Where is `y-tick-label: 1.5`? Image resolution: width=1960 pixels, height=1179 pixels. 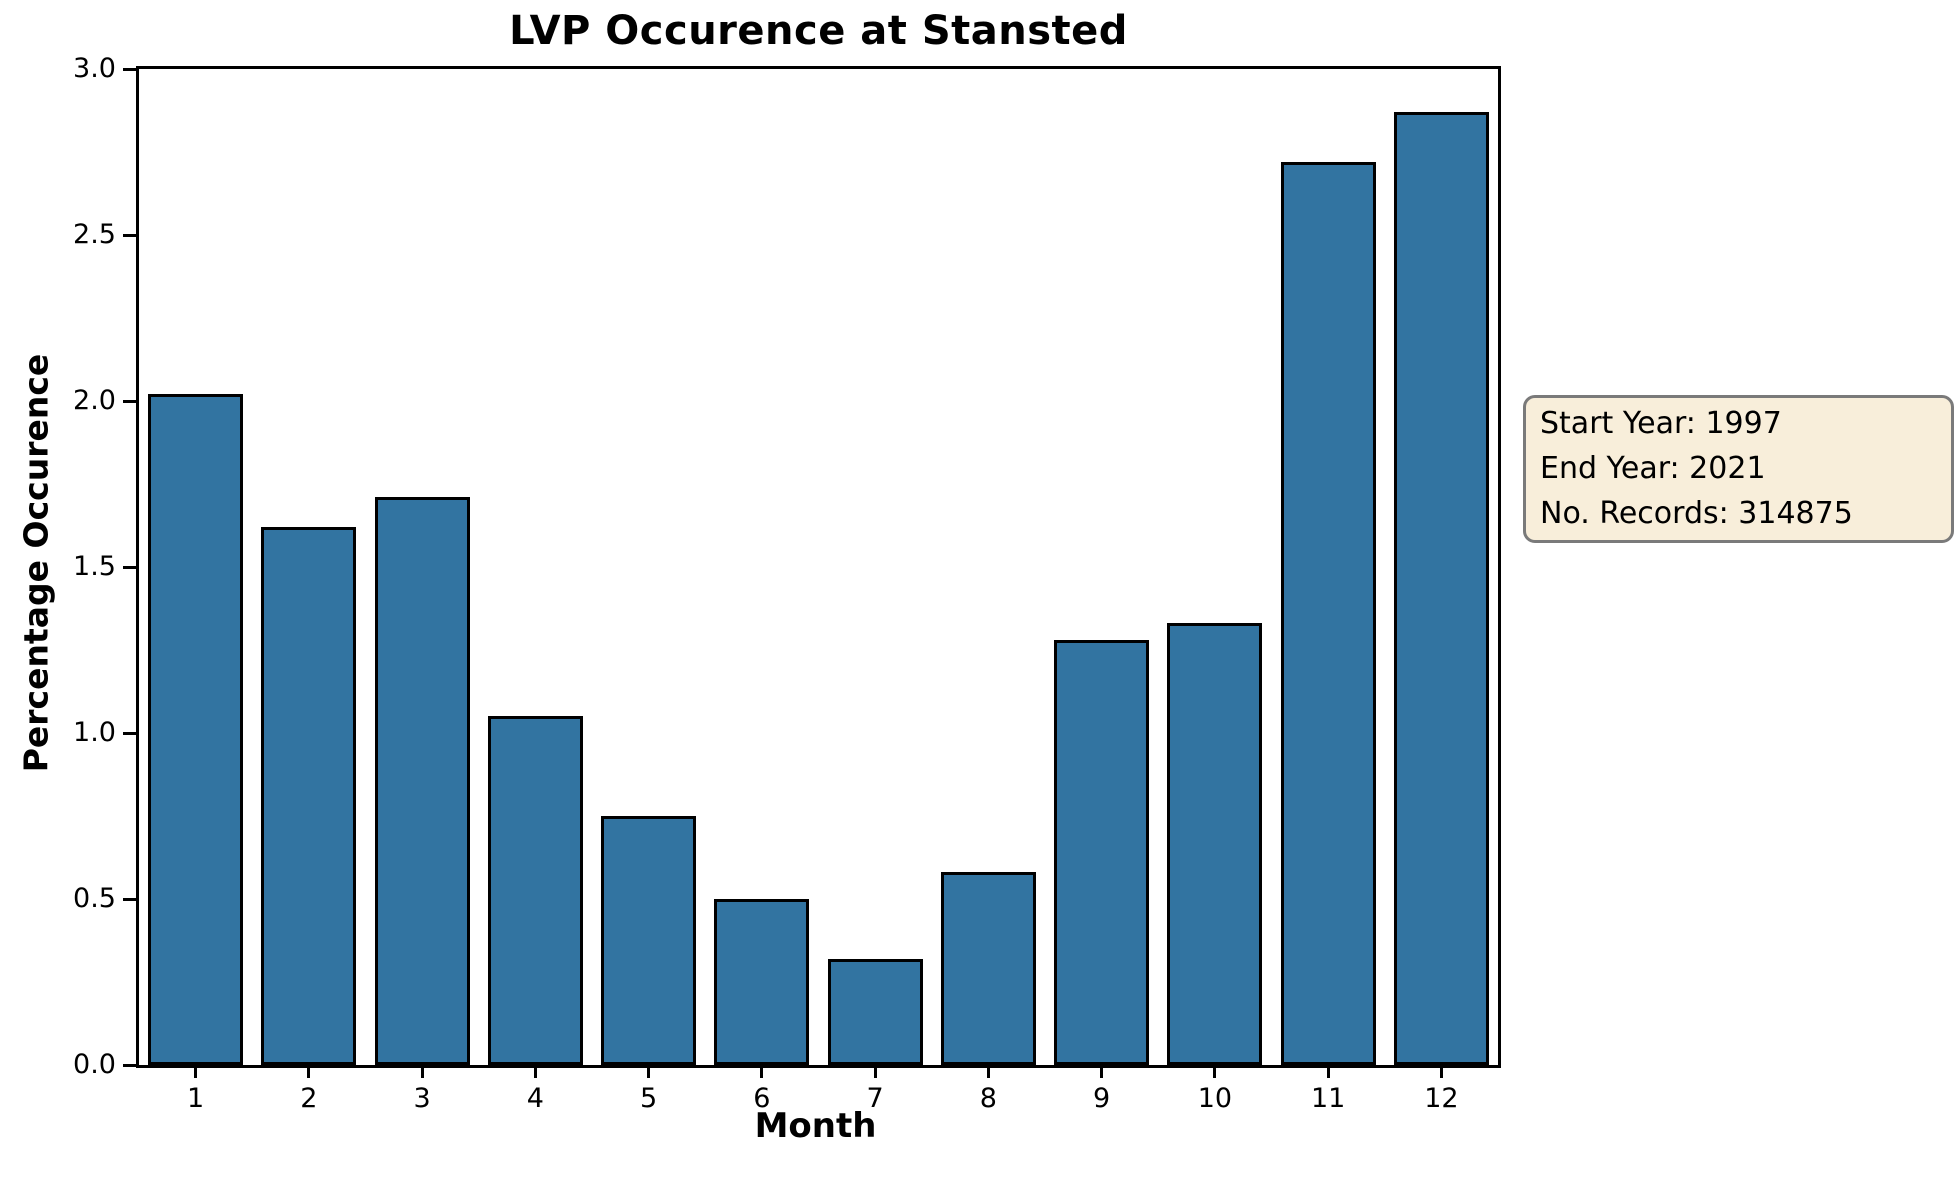 y-tick-label: 1.5 is located at coordinates (94, 566).